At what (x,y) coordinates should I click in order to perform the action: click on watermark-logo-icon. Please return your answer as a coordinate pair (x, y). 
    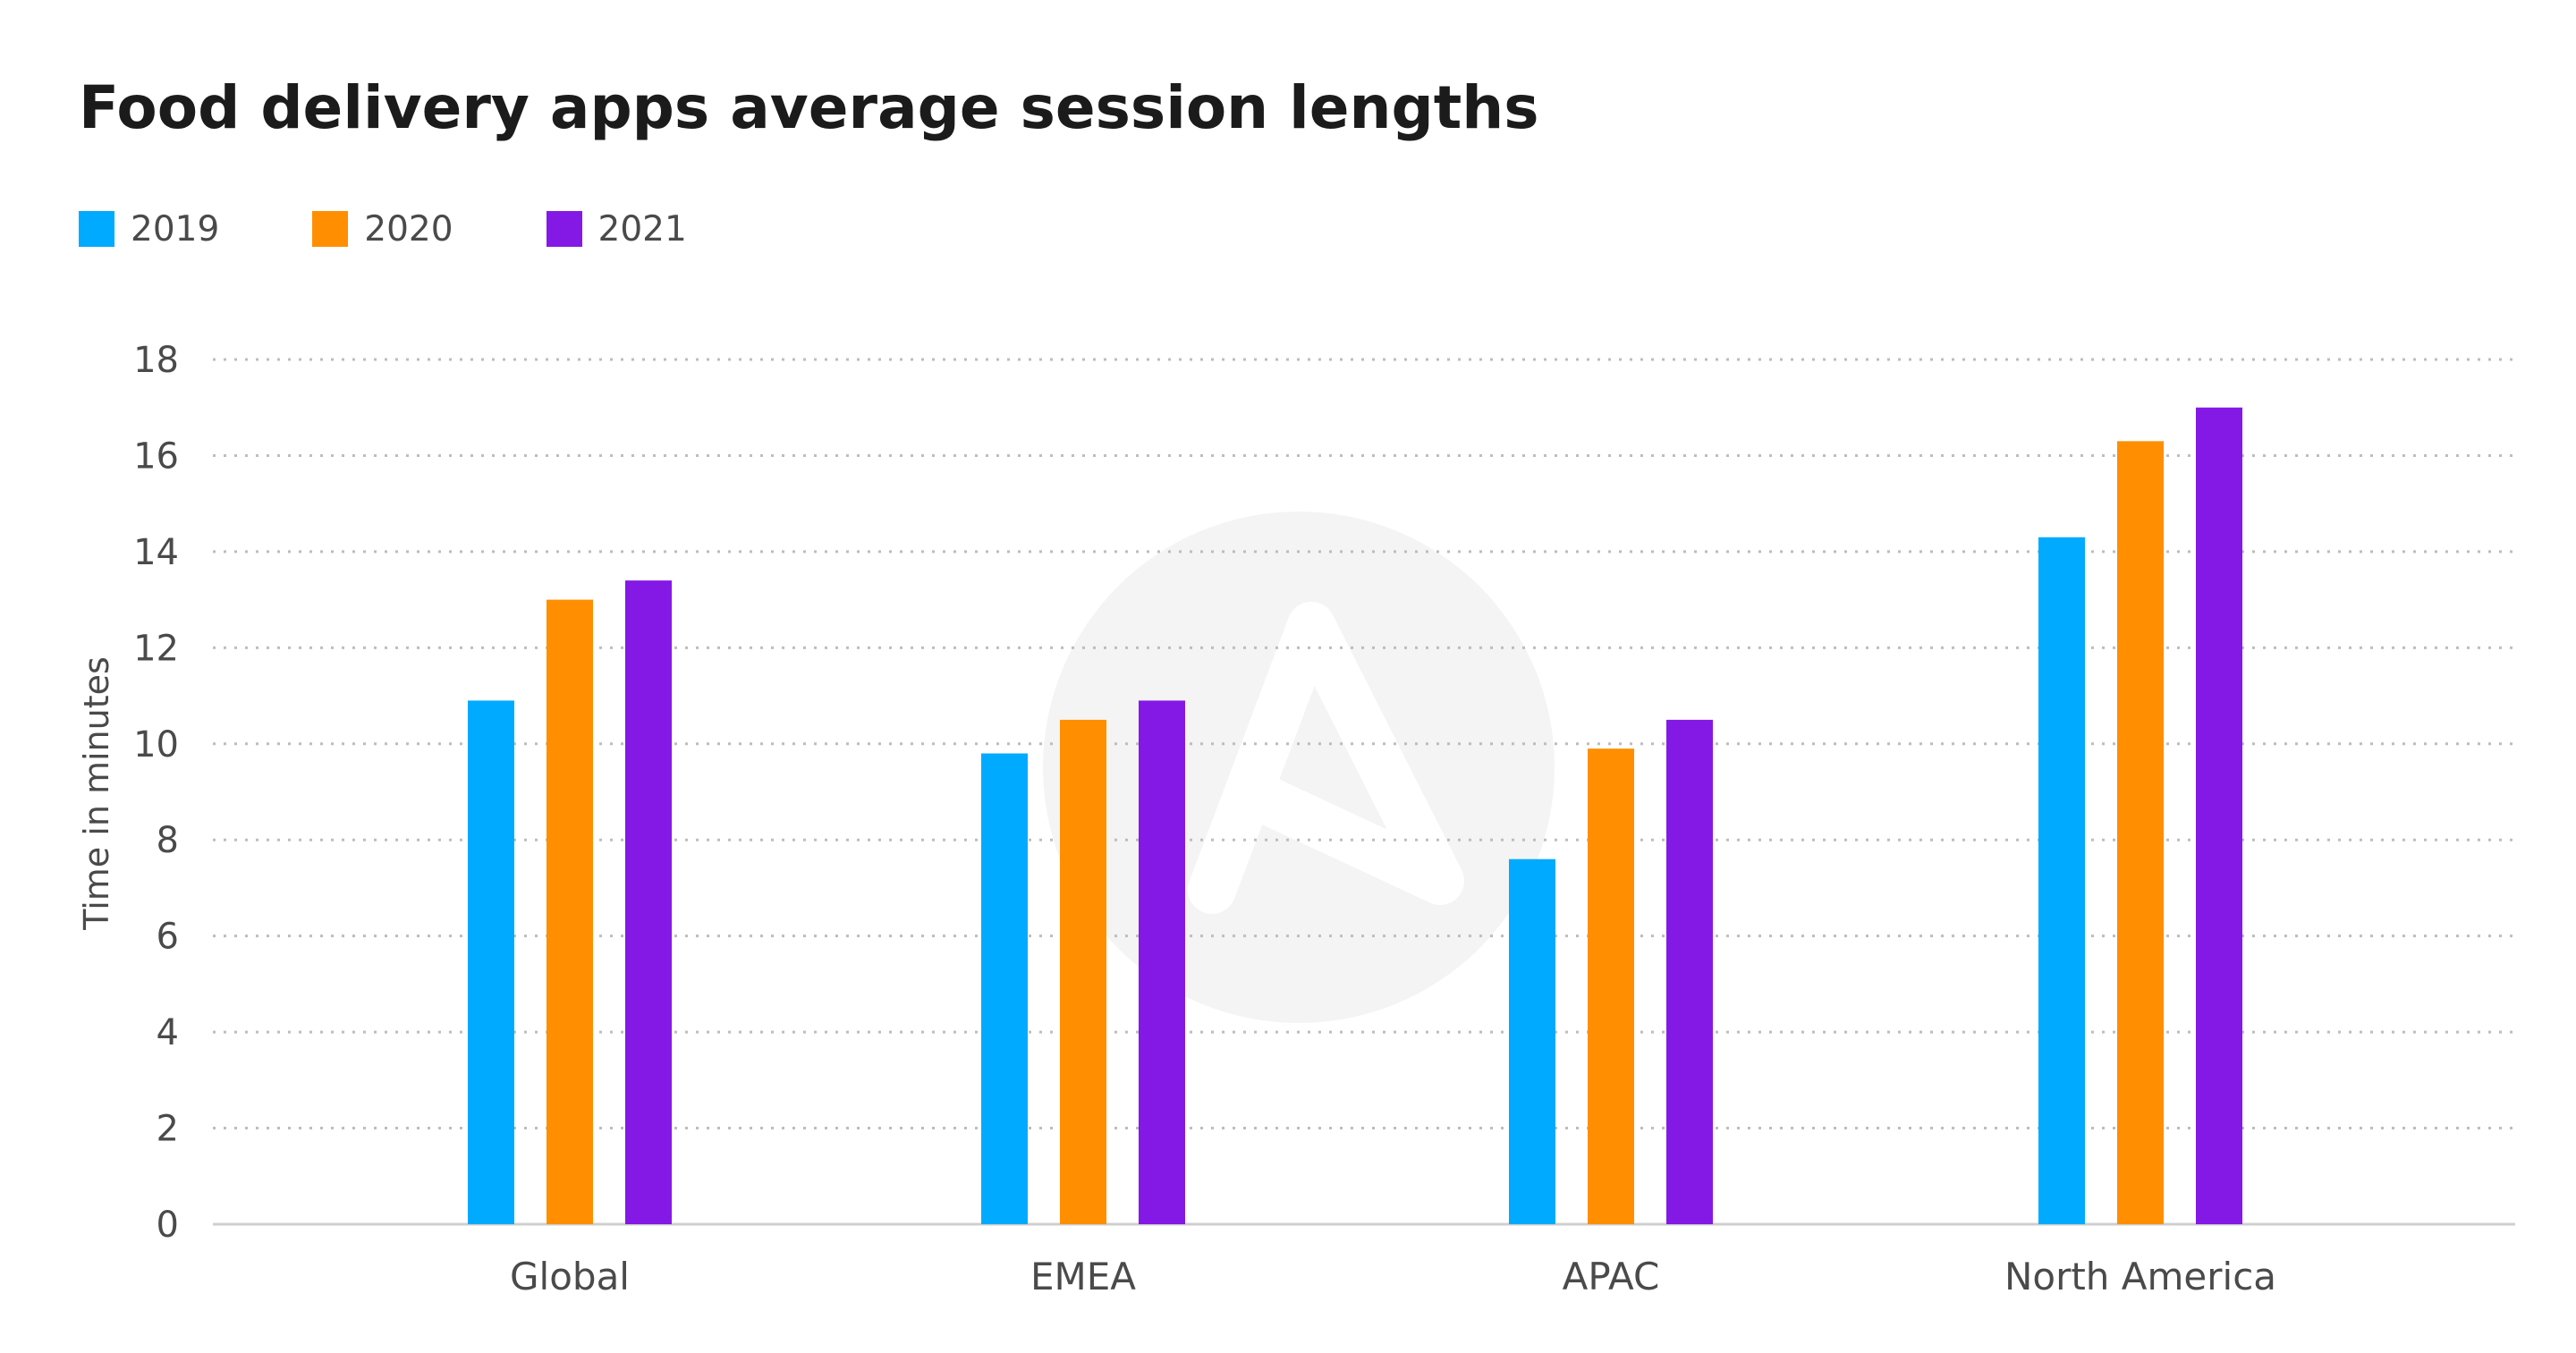
    Looking at the image, I should click on (1299, 767).